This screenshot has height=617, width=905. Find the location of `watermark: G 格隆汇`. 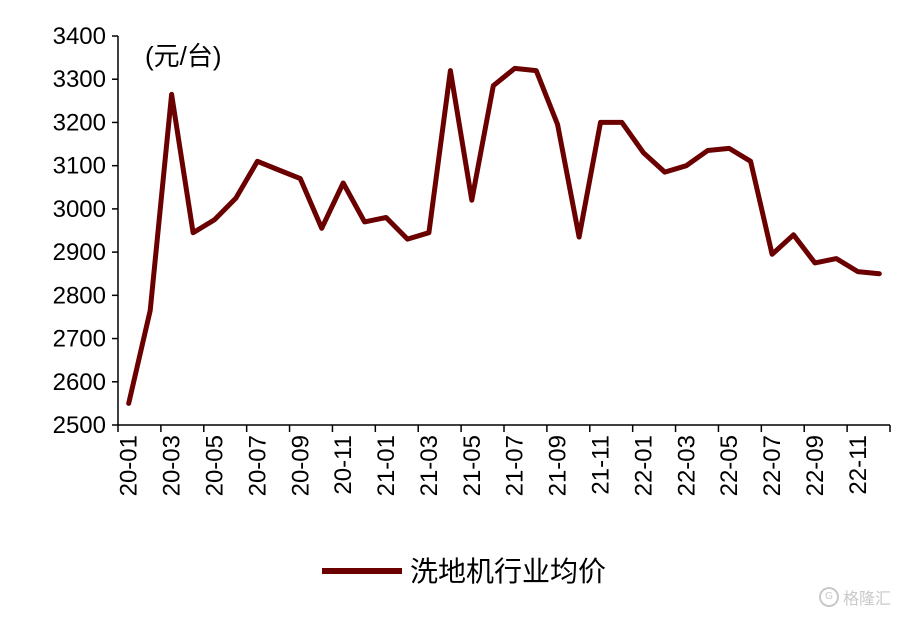

watermark: G 格隆汇 is located at coordinates (854, 597).